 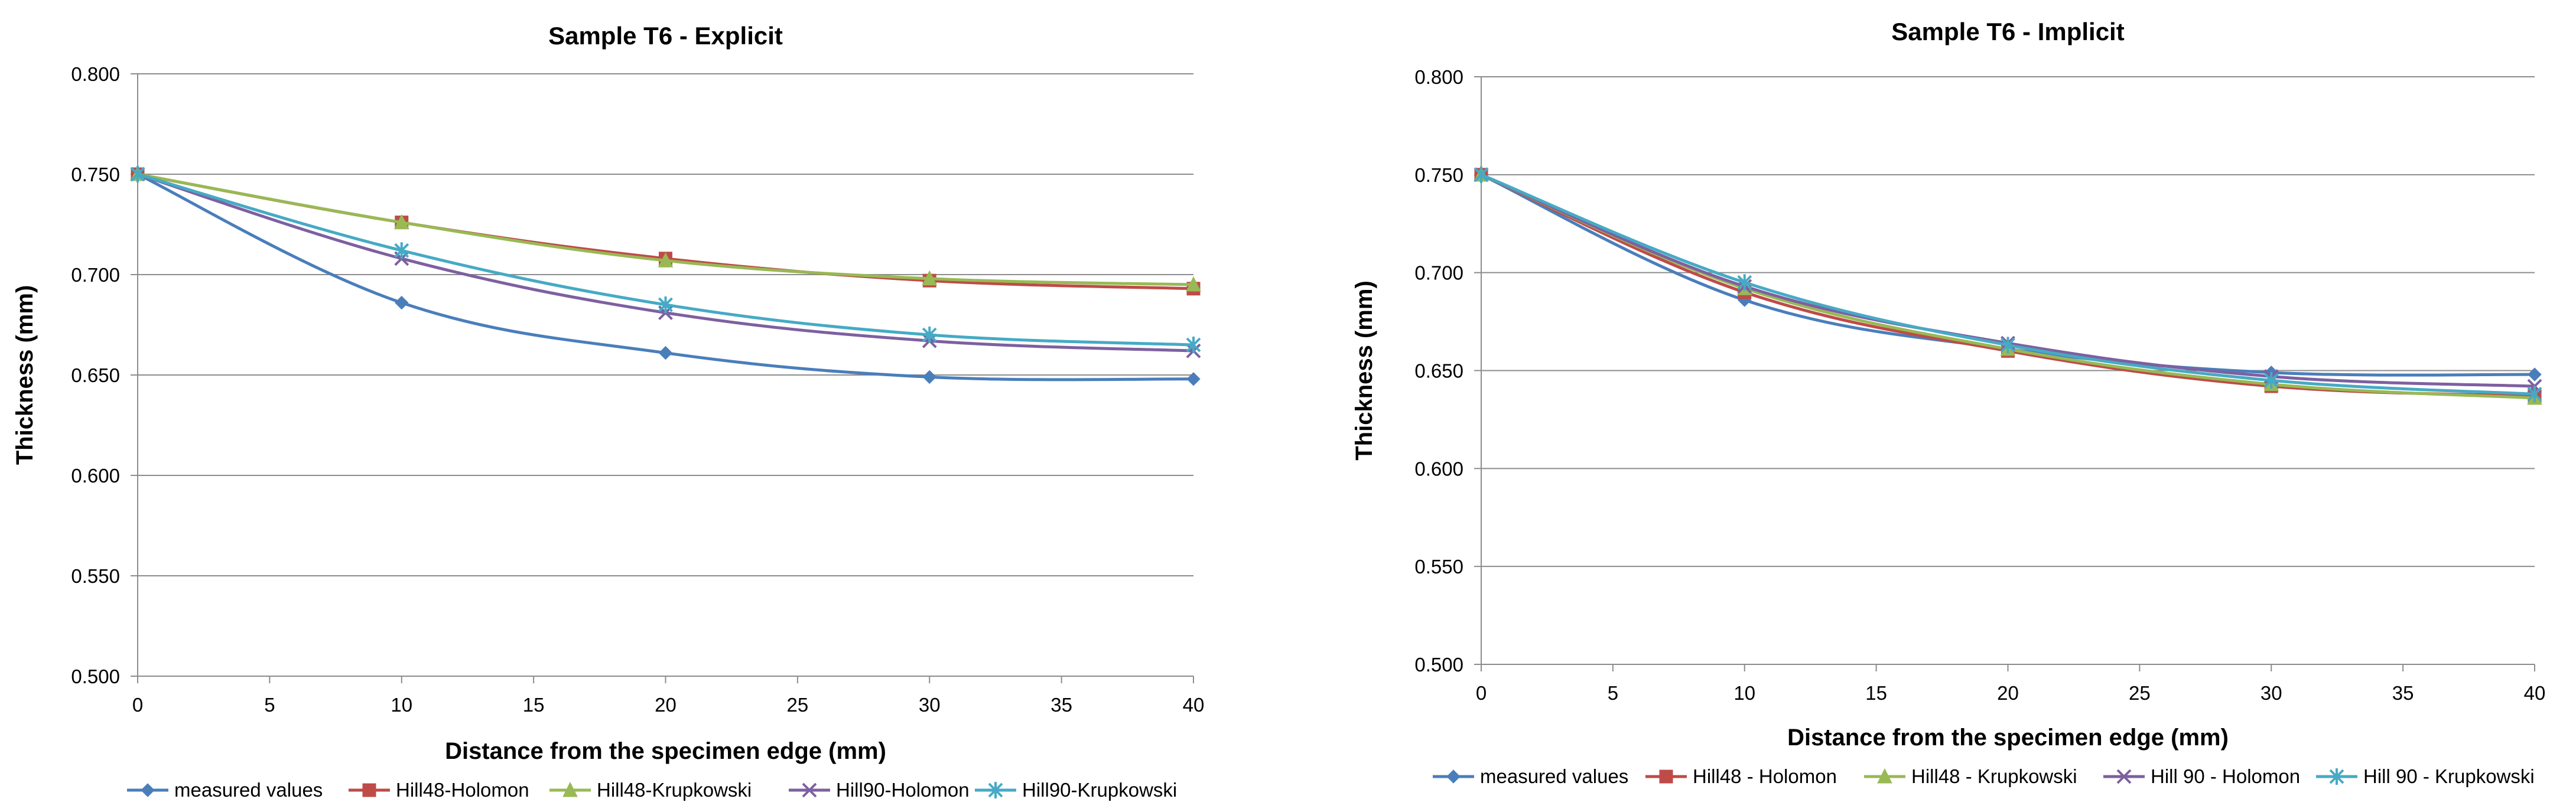 I want to click on chart-title: Sample T6 - Explicit, so click(x=666, y=36).